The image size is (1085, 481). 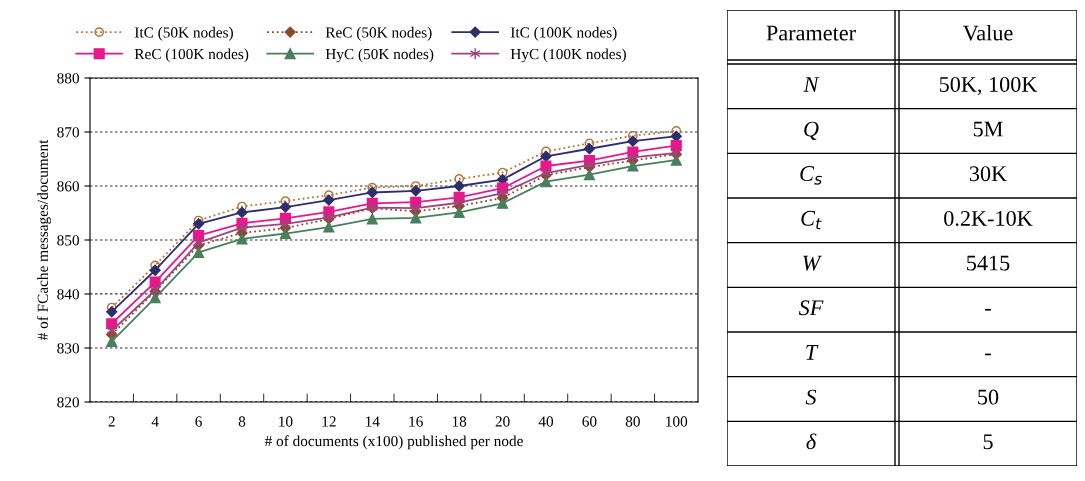 I want to click on y-tick-label: 870, so click(x=68, y=132).